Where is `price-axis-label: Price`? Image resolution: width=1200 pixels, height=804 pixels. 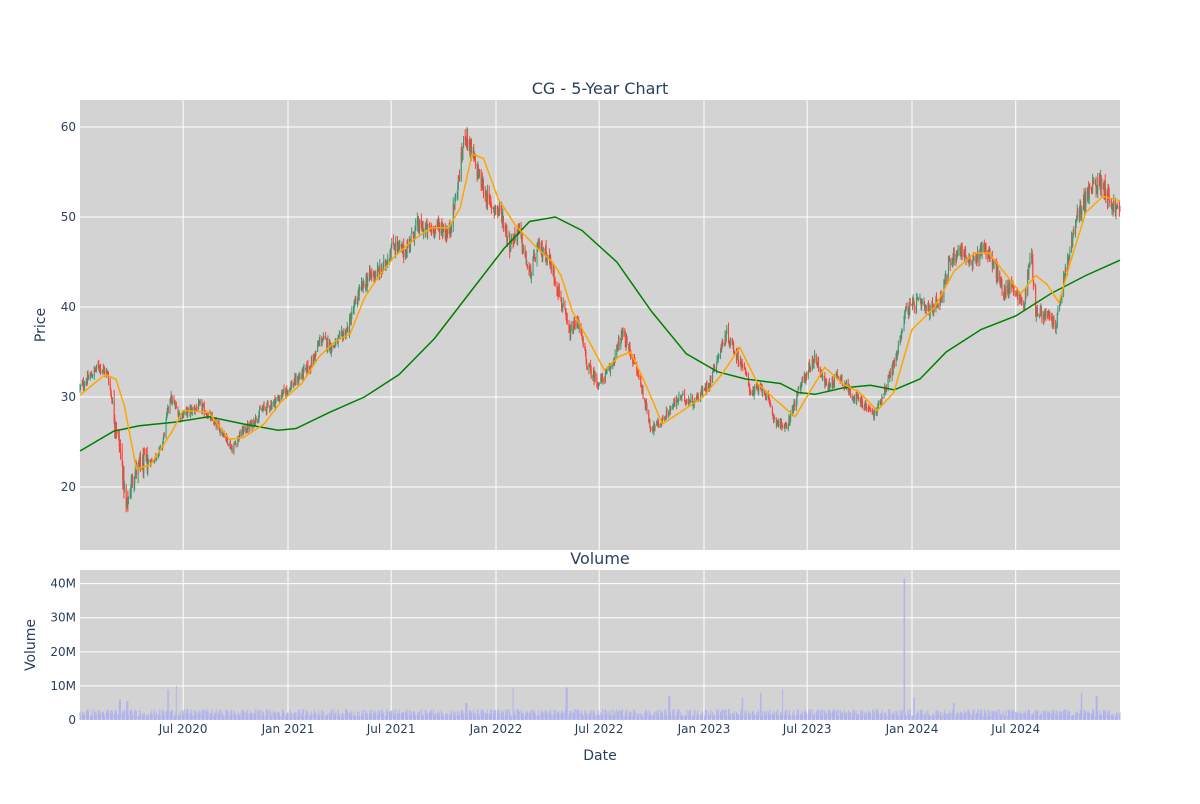 price-axis-label: Price is located at coordinates (41, 325).